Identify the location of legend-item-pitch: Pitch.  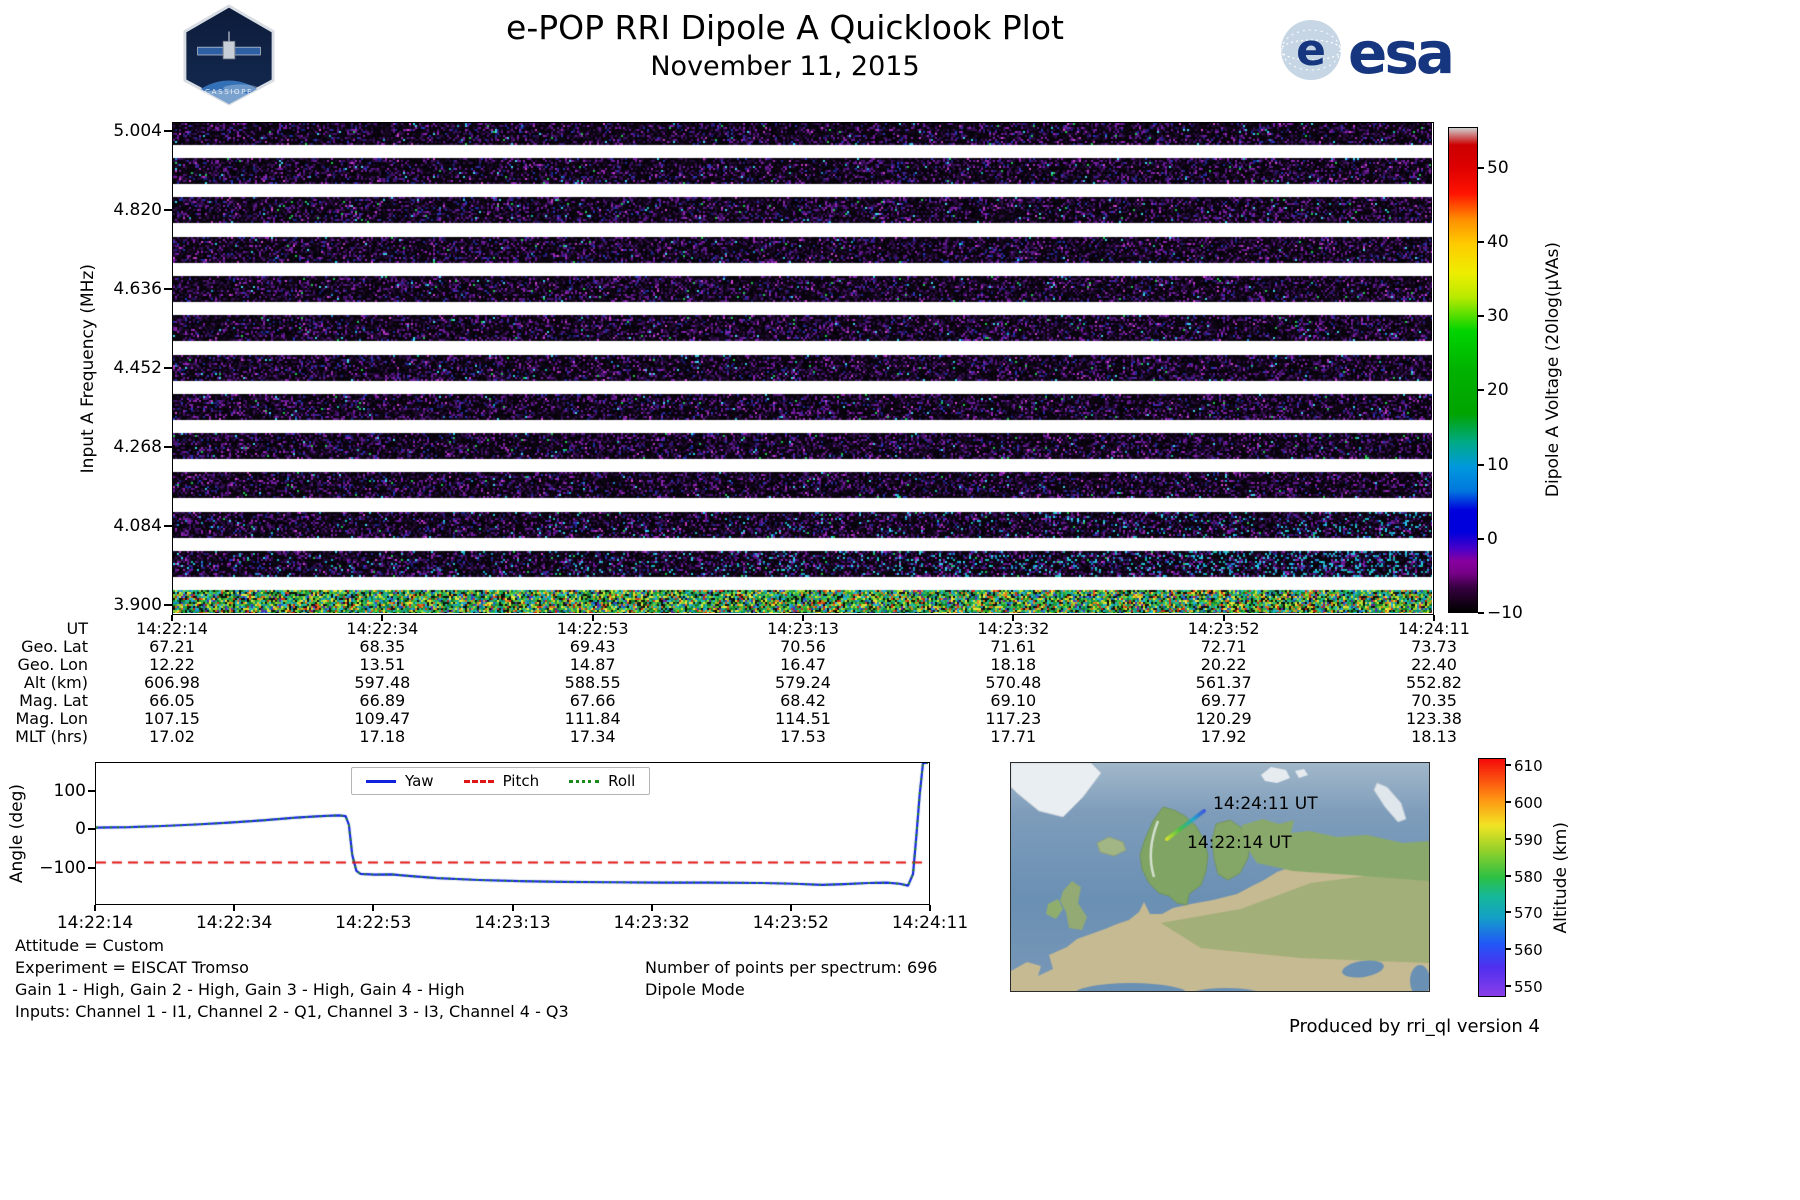
(501, 781).